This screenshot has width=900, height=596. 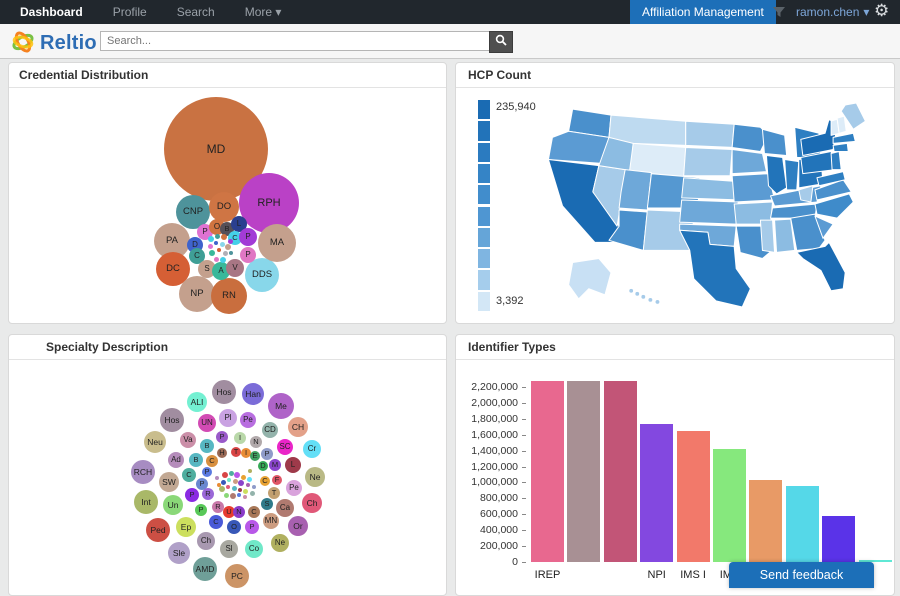 What do you see at coordinates (186, 527) in the screenshot?
I see `bubble-Ep: Ep` at bounding box center [186, 527].